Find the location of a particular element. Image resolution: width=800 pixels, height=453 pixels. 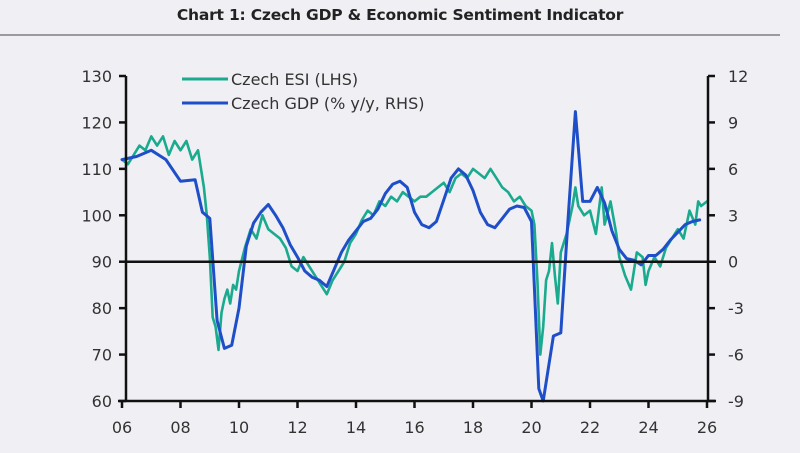

x-tick-label: 26 is located at coordinates (707, 427).